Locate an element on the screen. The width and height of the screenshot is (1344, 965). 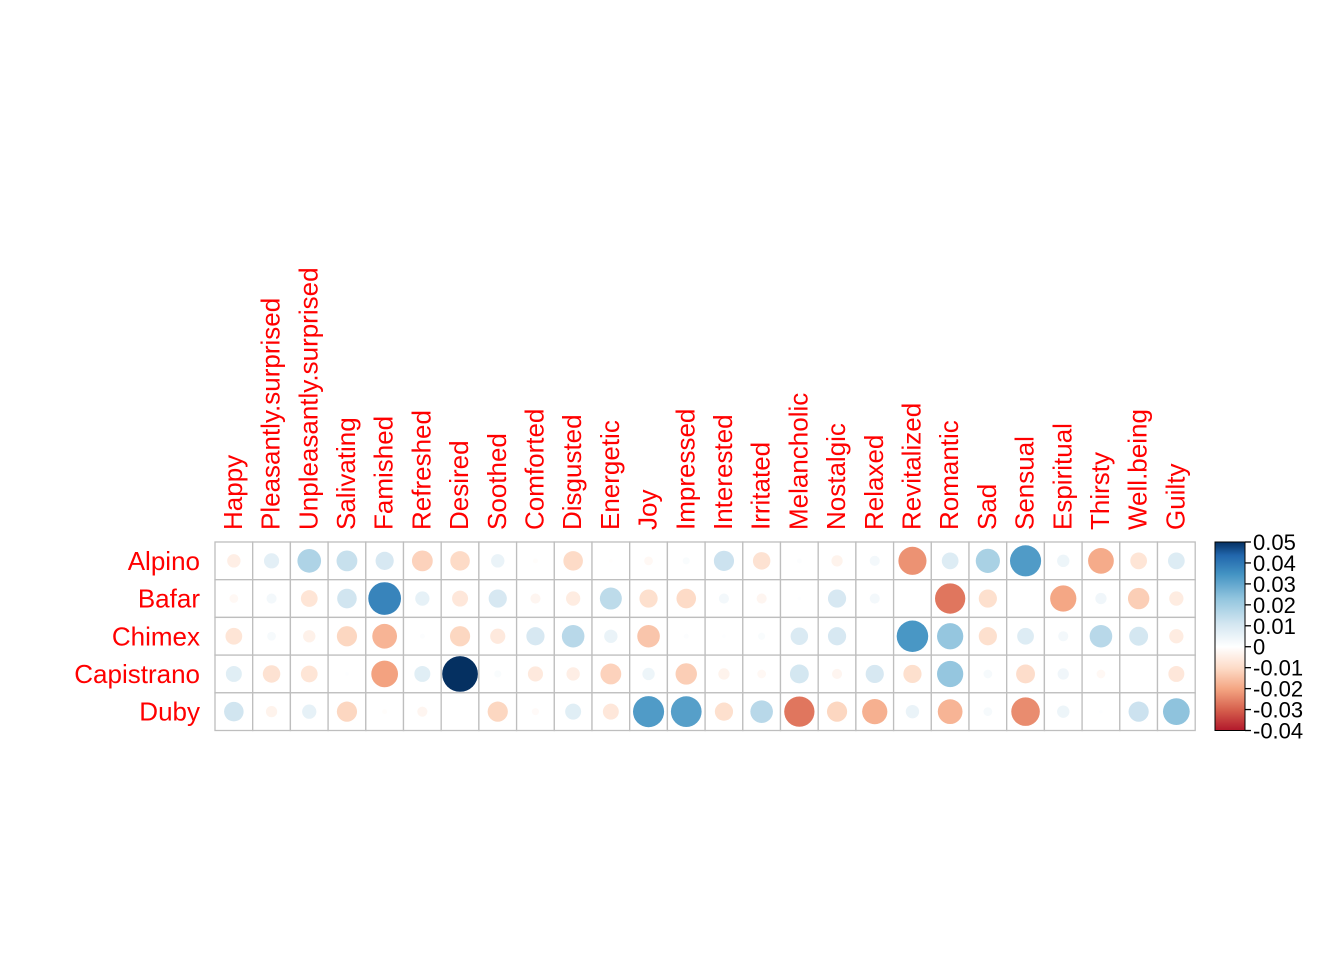
circle-chimex-melancholic is located at coordinates (799, 636).